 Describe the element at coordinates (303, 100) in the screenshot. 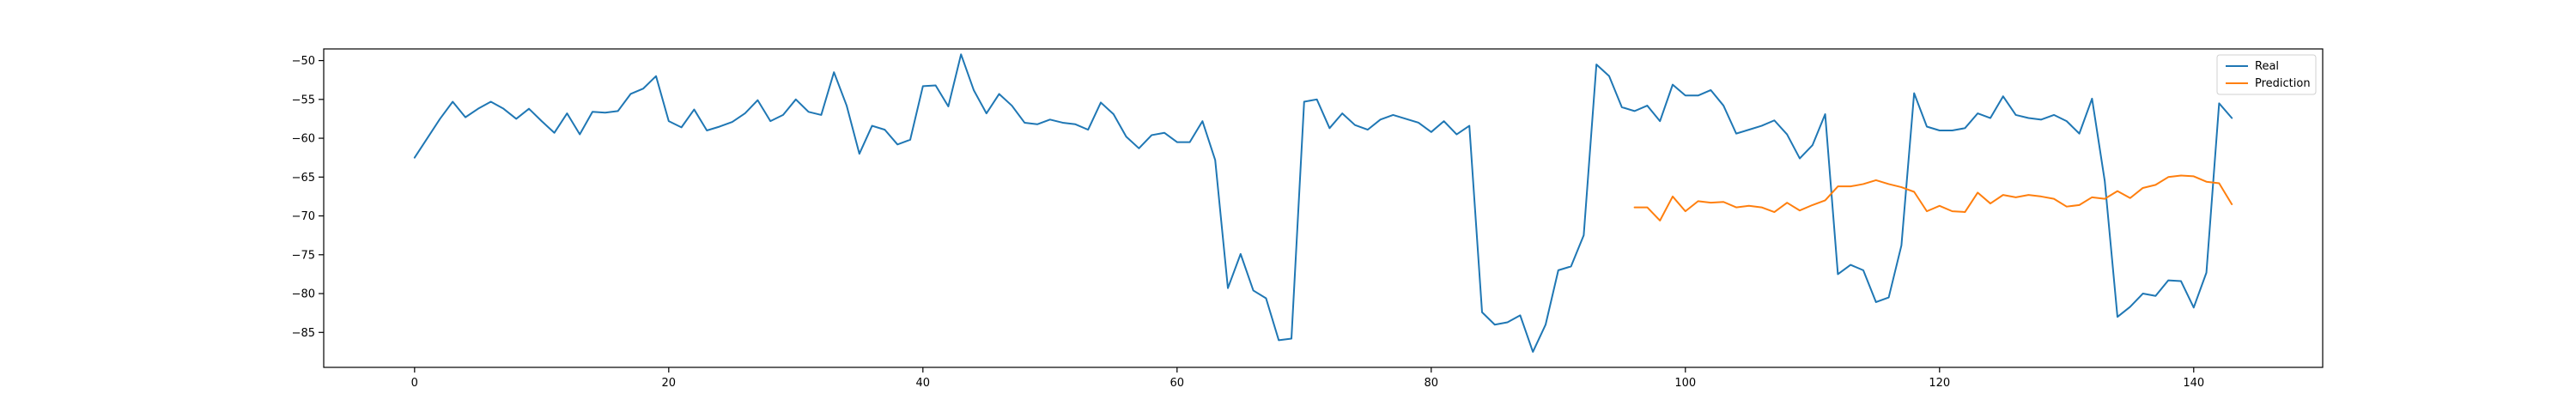

I see `y-tick-label: −55` at that location.